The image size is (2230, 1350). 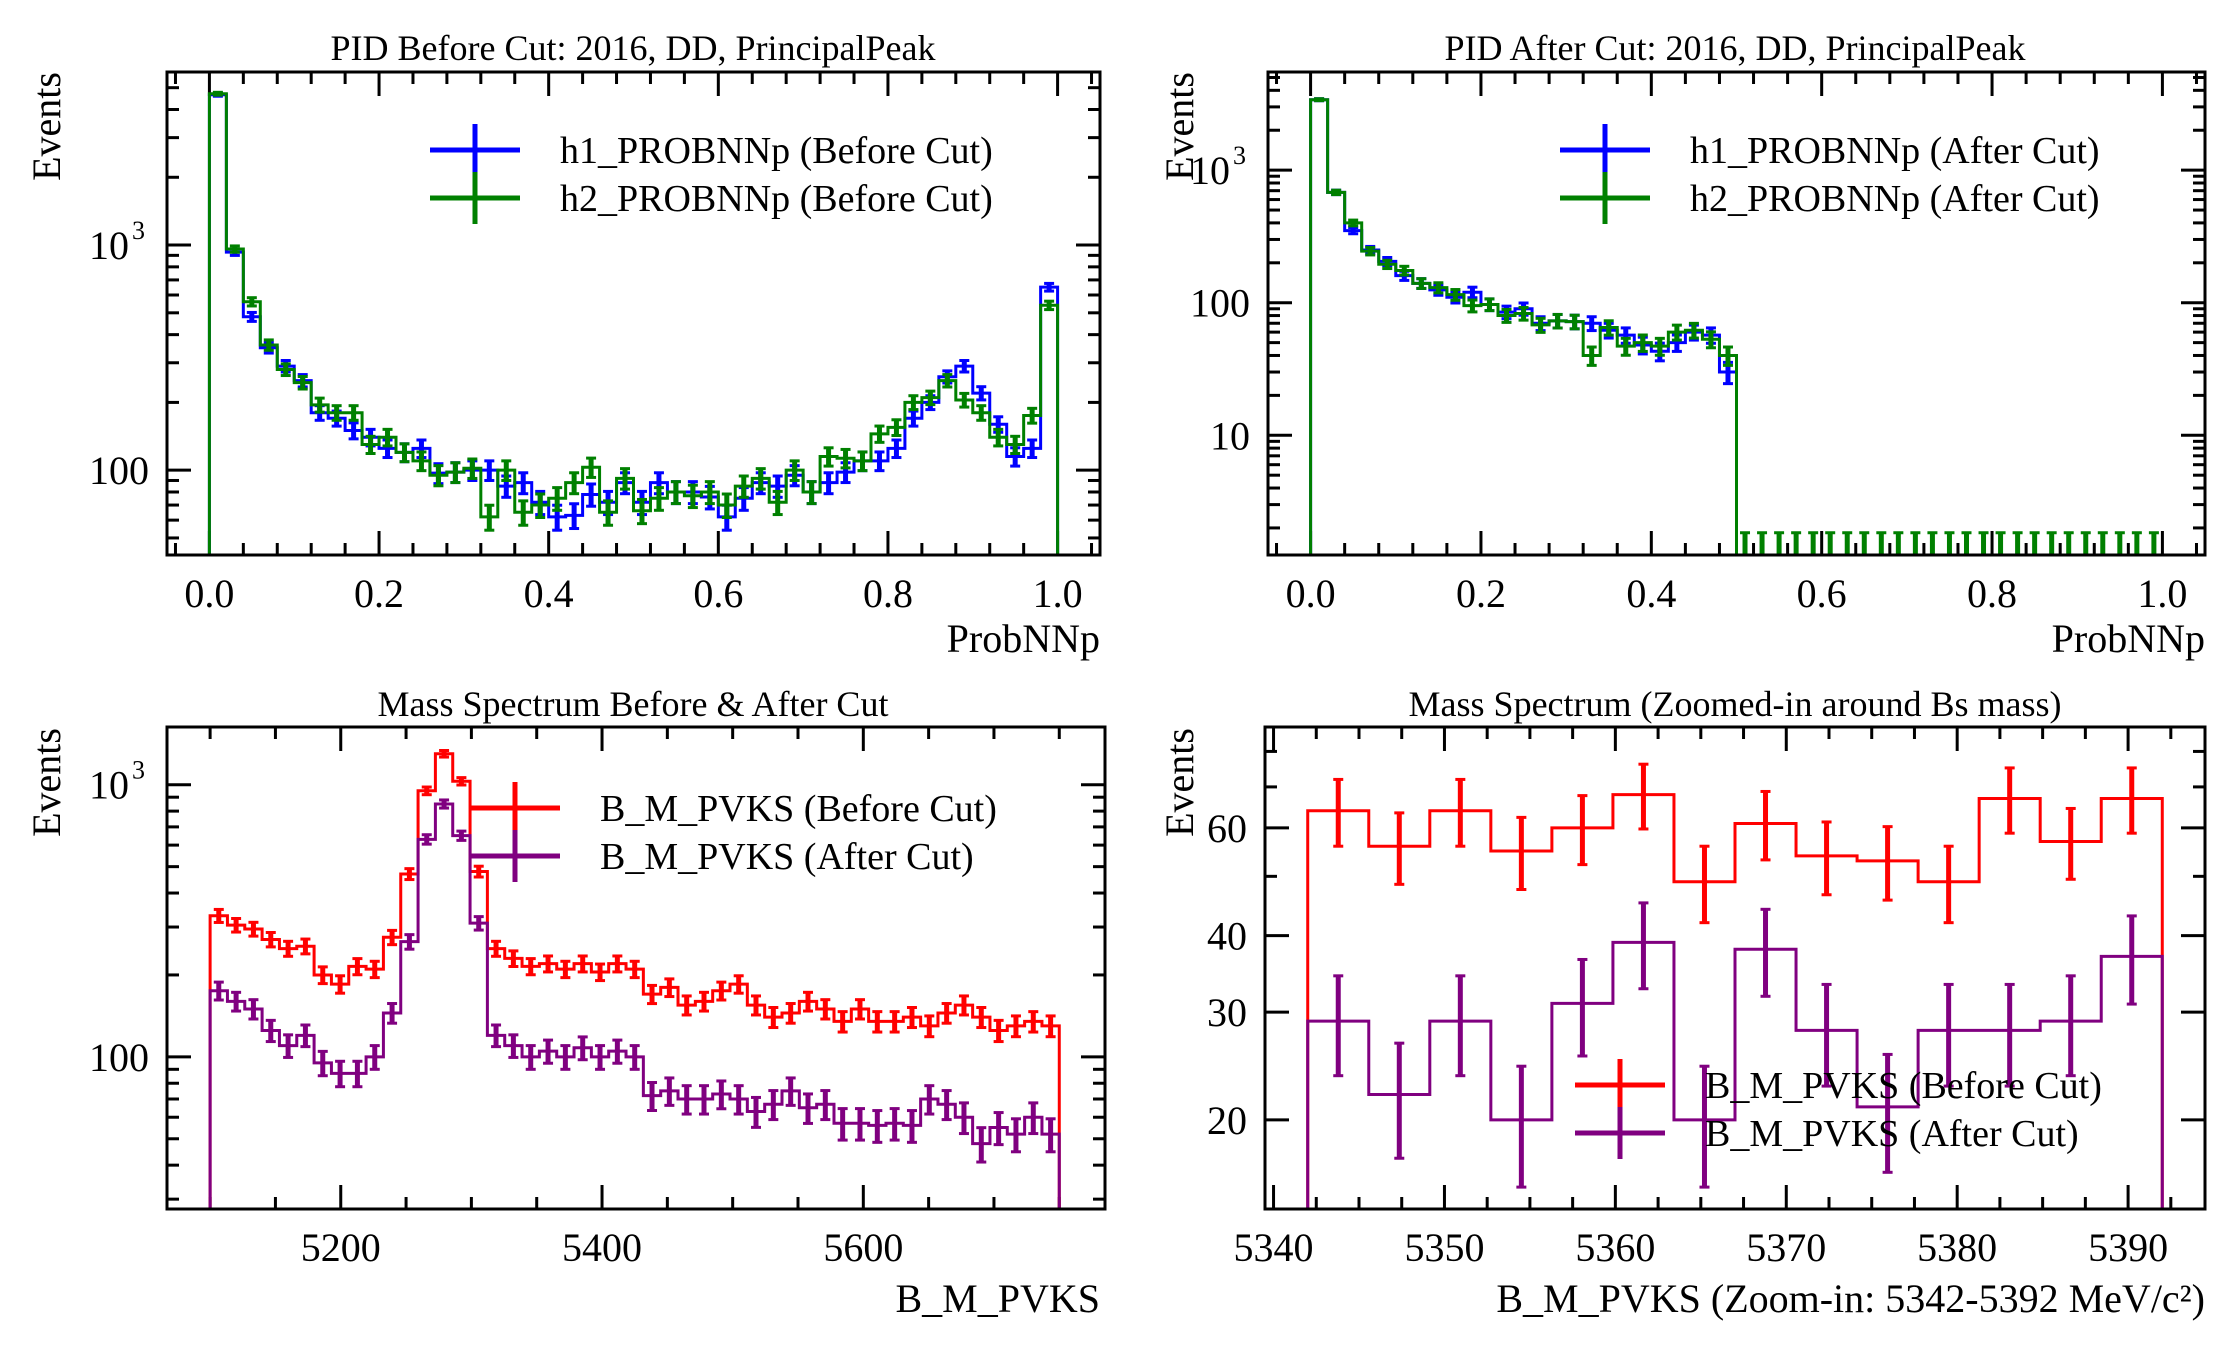 What do you see at coordinates (1957, 1247) in the screenshot?
I see `x-tick-label: 5380` at bounding box center [1957, 1247].